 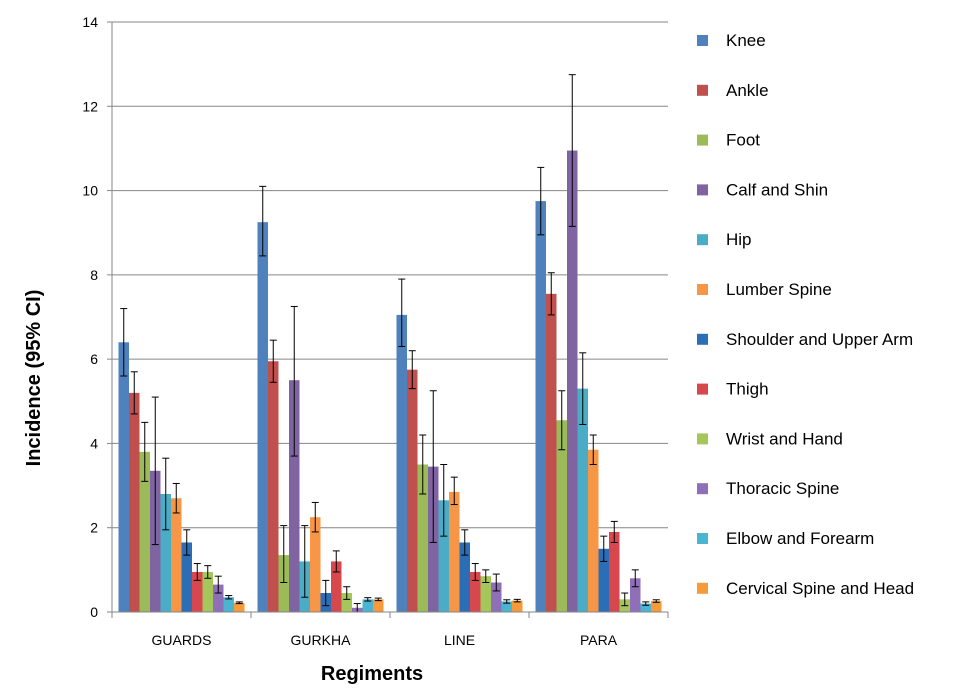 What do you see at coordinates (94, 359) in the screenshot?
I see `y-tick-label: 6` at bounding box center [94, 359].